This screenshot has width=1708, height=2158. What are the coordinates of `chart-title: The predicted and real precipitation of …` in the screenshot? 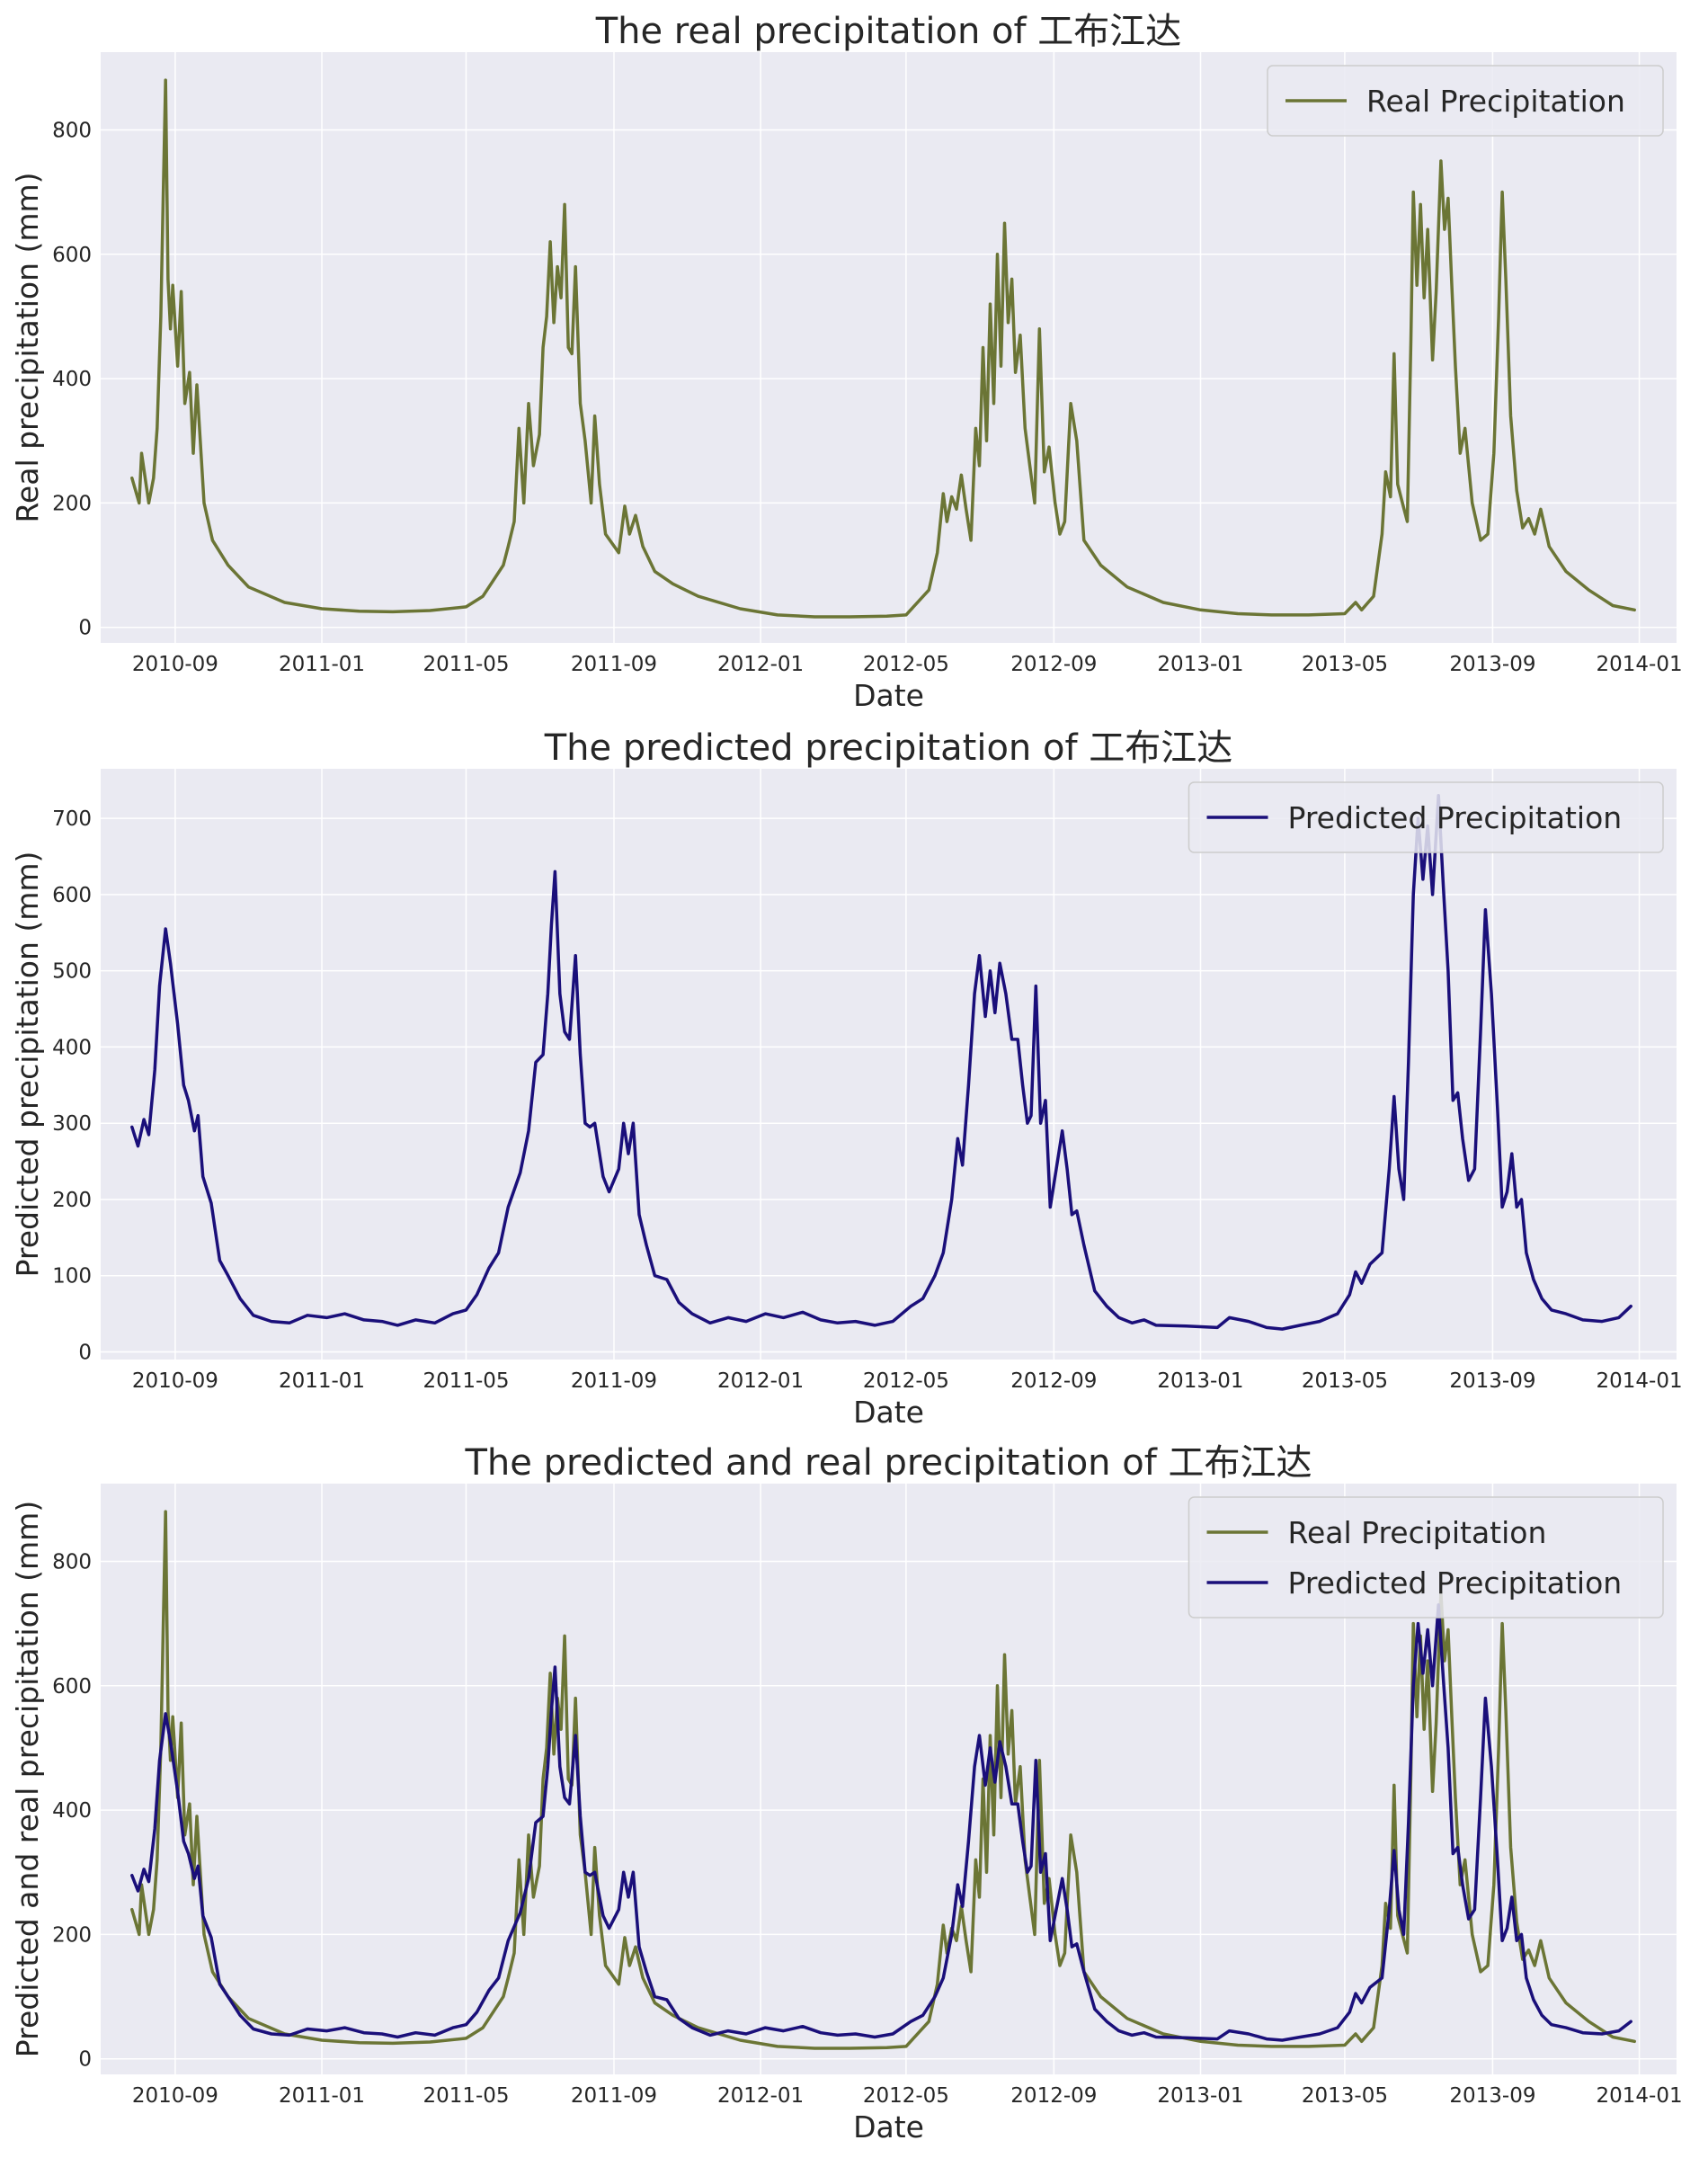 It's located at (888, 1463).